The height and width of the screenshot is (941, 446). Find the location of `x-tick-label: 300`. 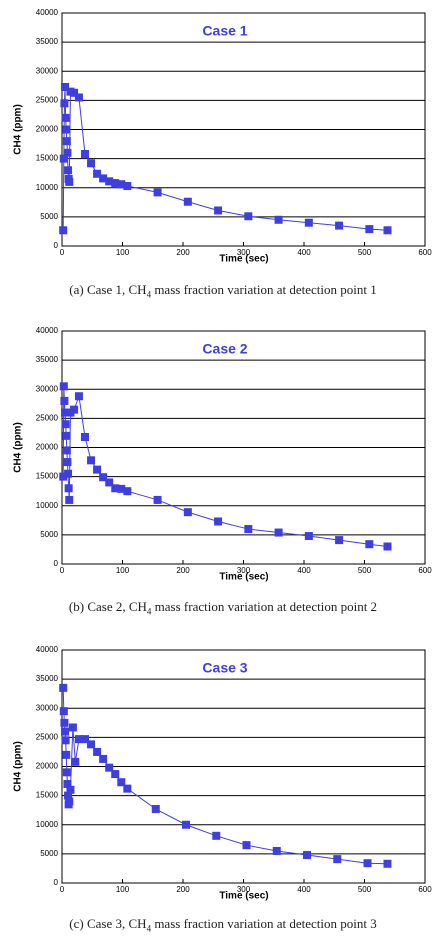

x-tick-label: 300 is located at coordinates (244, 570).